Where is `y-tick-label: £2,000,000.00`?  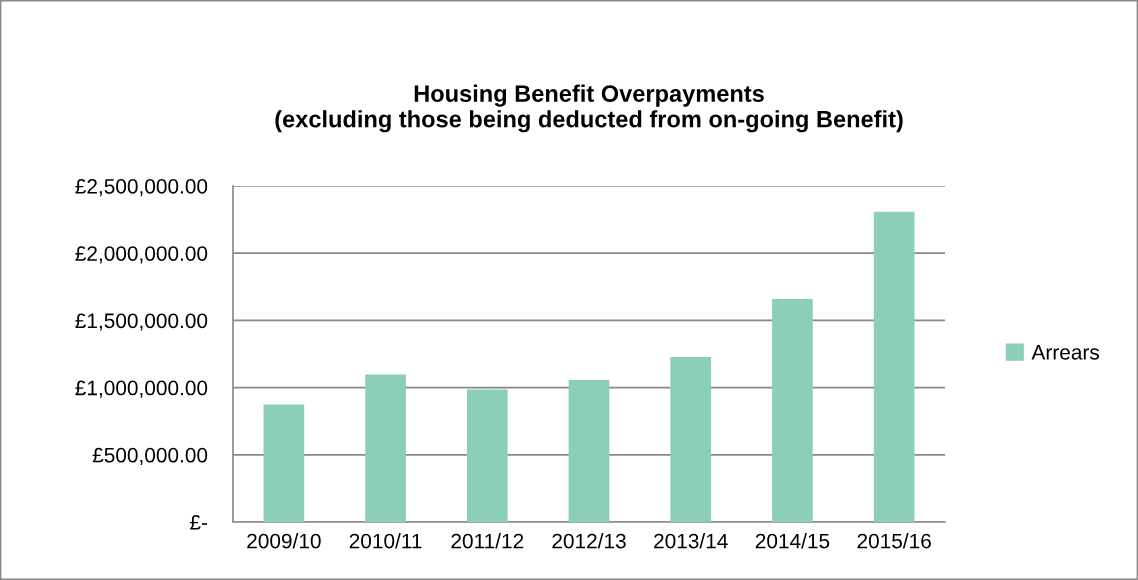 y-tick-label: £2,000,000.00 is located at coordinates (141, 255).